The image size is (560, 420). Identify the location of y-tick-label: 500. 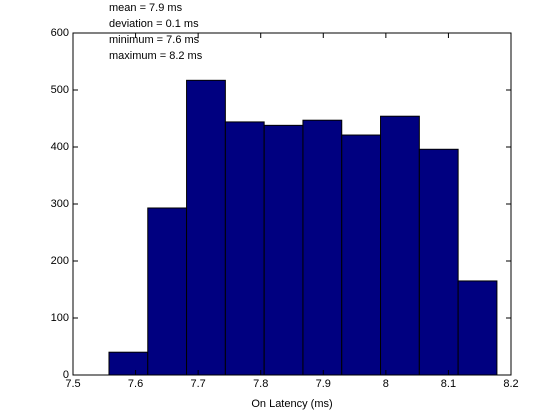
(60, 90).